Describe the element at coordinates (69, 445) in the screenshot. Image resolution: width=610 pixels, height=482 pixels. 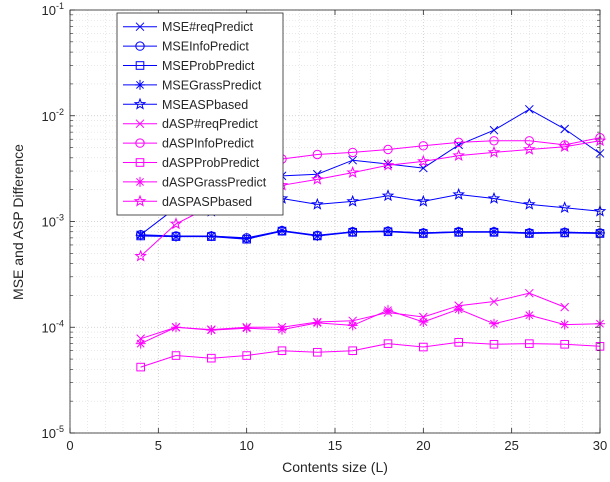
I see `x-tick-label: 0` at that location.